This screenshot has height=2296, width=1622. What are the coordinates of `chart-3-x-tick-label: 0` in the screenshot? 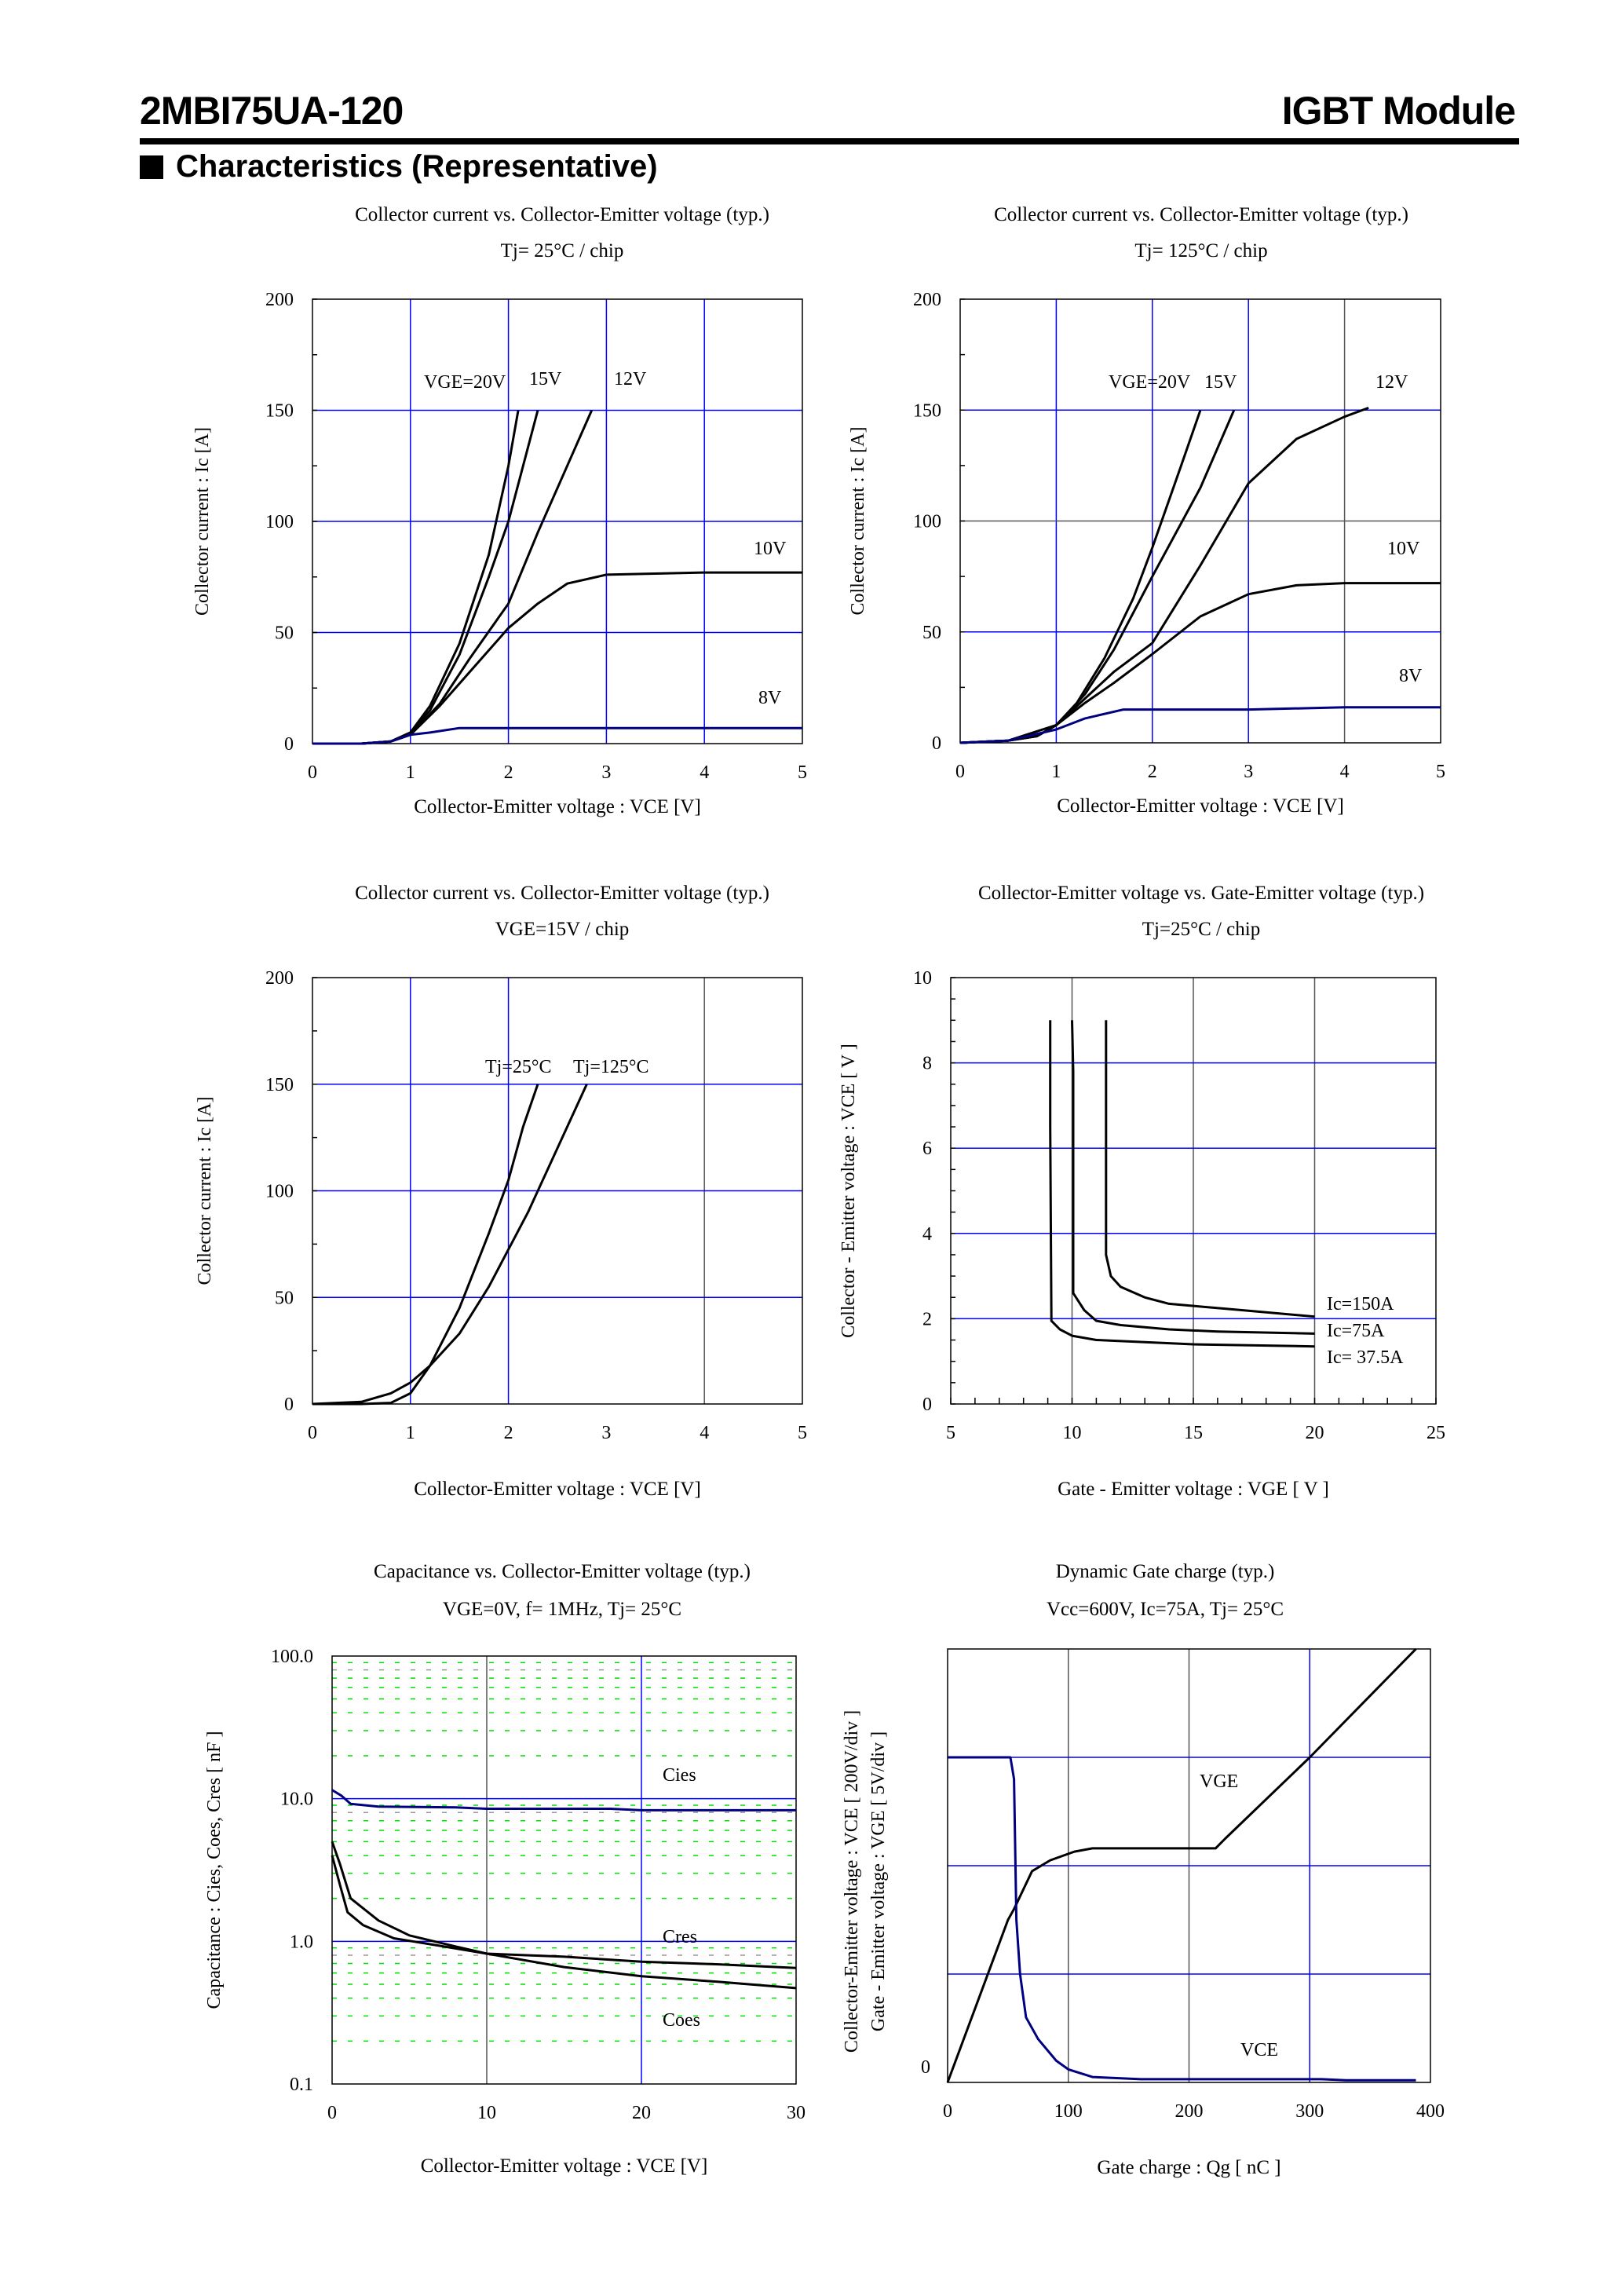 It's located at (312, 1433).